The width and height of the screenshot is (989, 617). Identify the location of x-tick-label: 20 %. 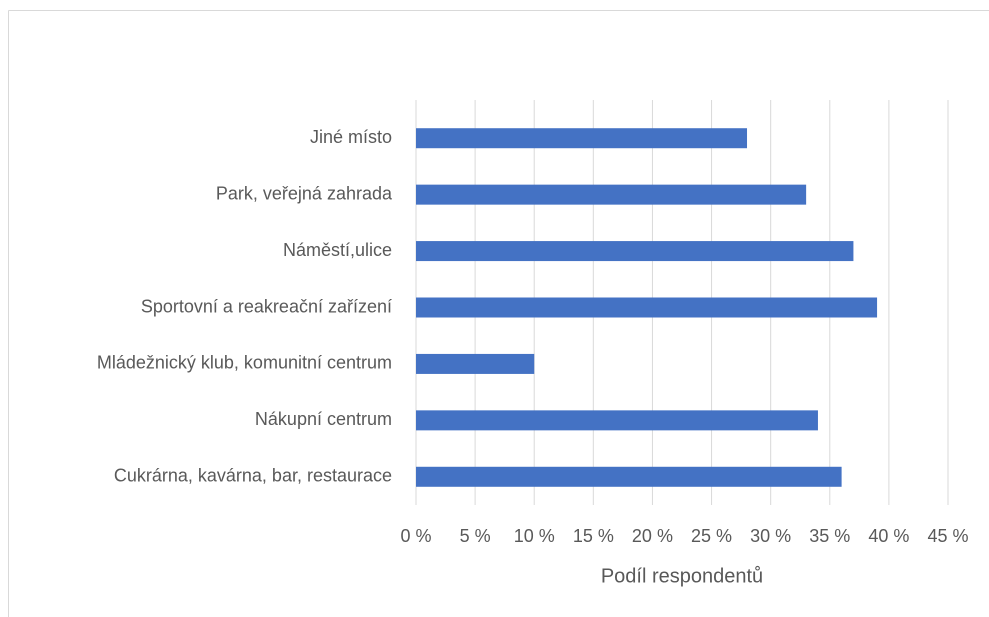
(652, 536).